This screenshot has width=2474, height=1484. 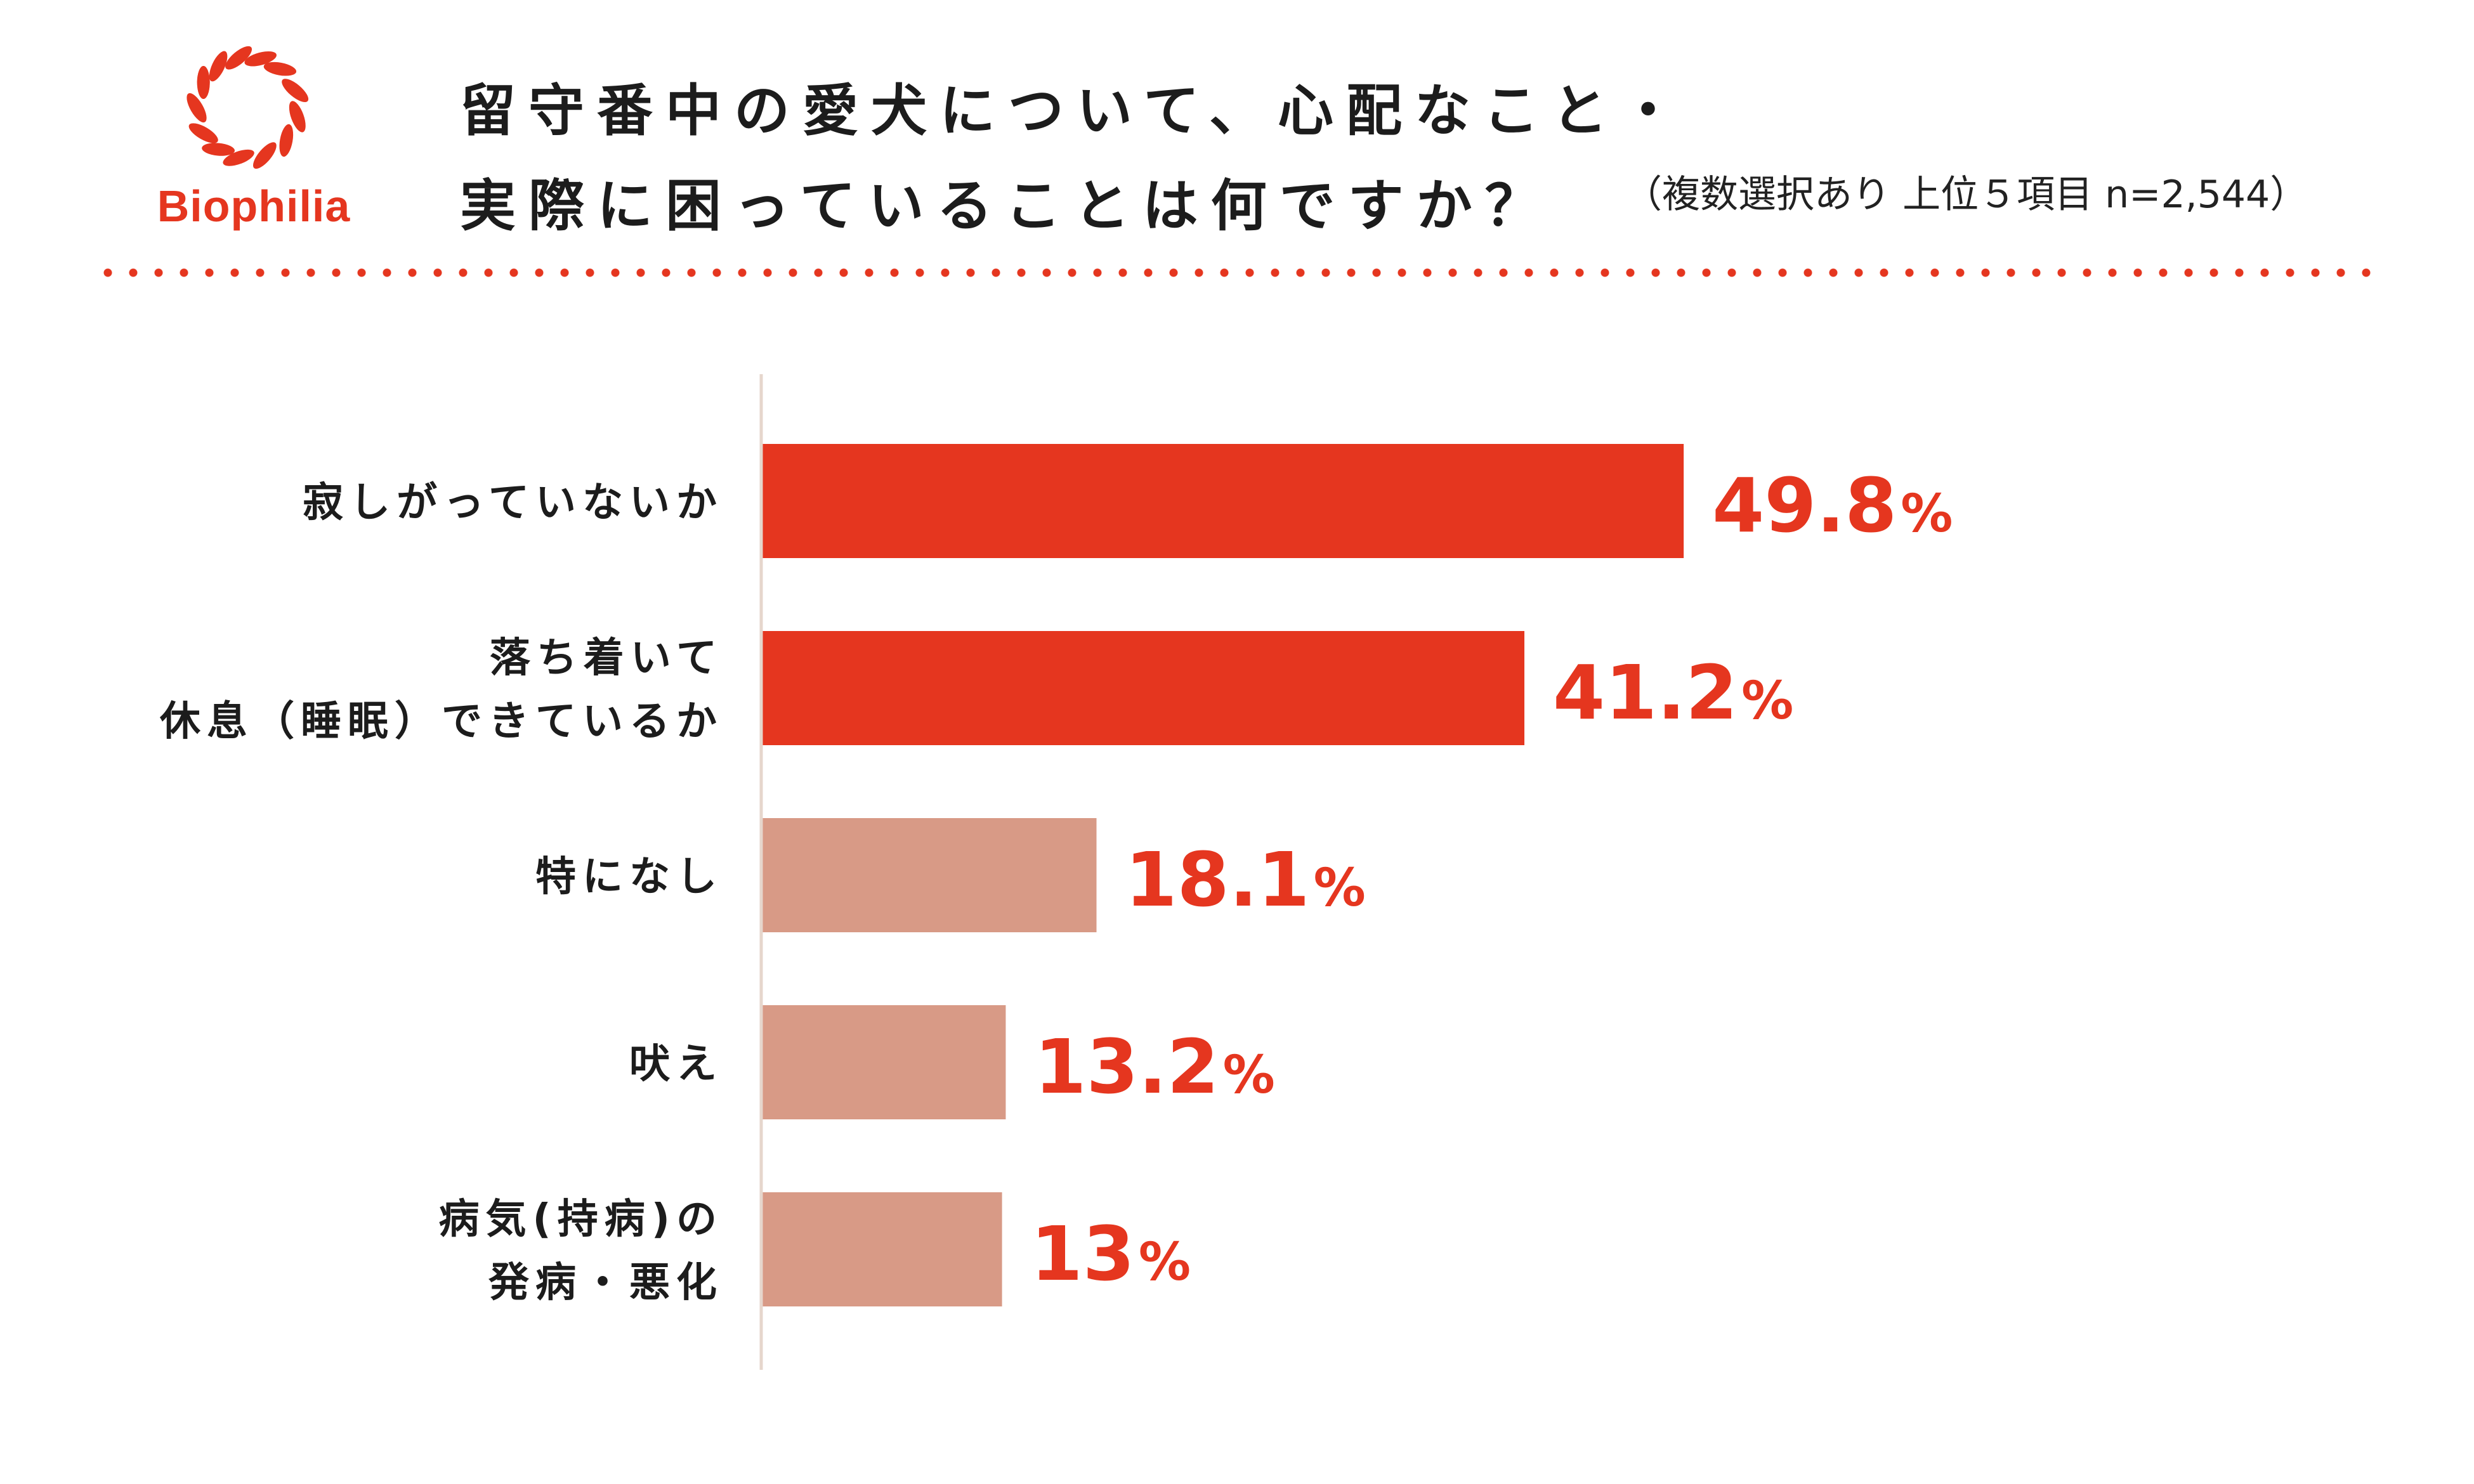 What do you see at coordinates (1111, 1254) in the screenshot?
I see `value-label: 13%` at bounding box center [1111, 1254].